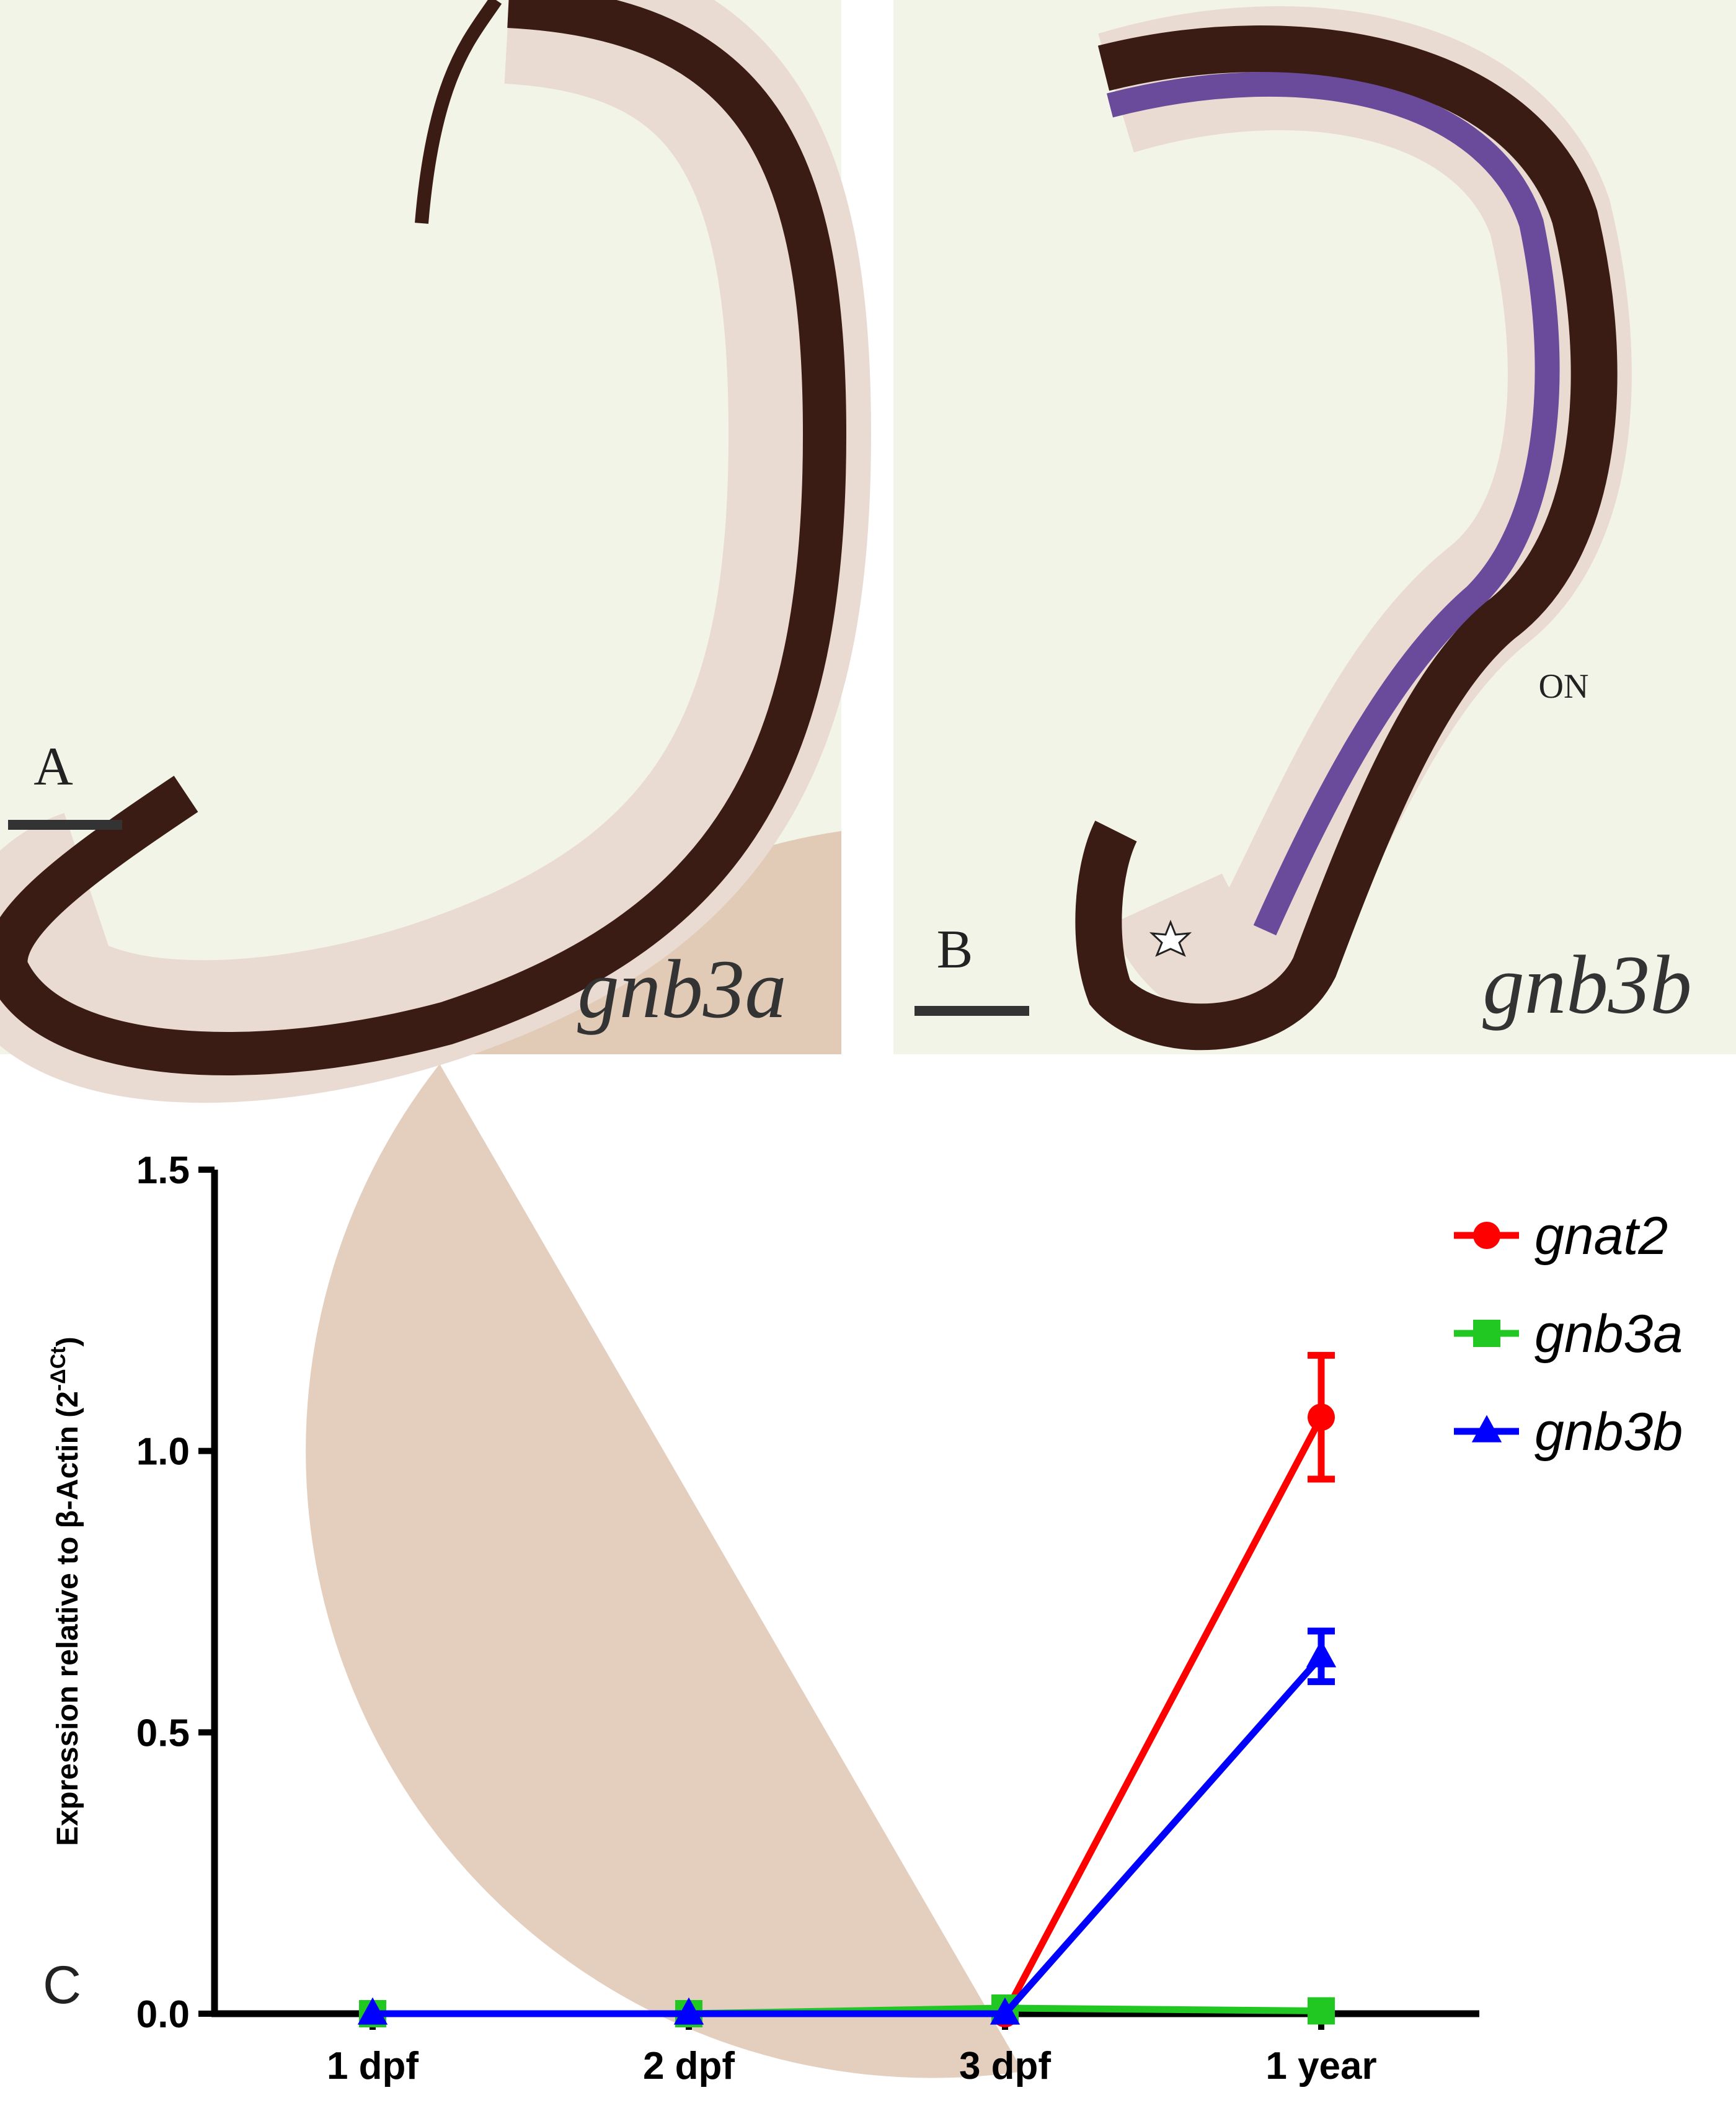  I want to click on panel-label: B, so click(955, 950).